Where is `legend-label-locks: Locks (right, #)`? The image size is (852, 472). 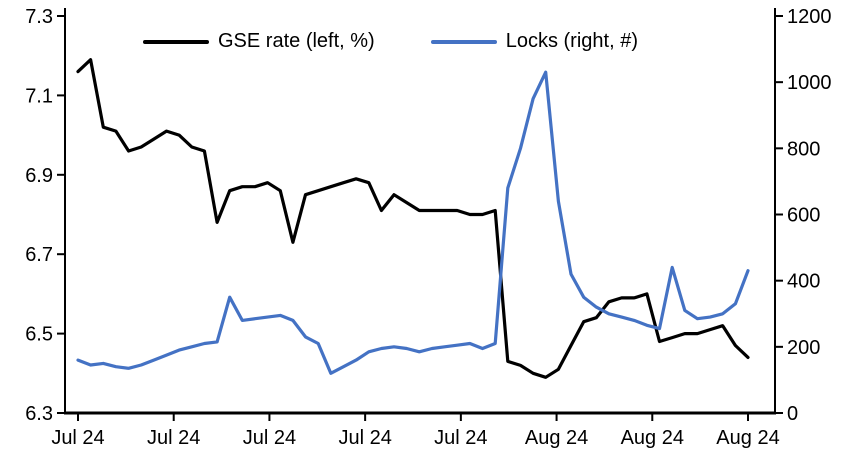
legend-label-locks: Locks (right, #) is located at coordinates (571, 41).